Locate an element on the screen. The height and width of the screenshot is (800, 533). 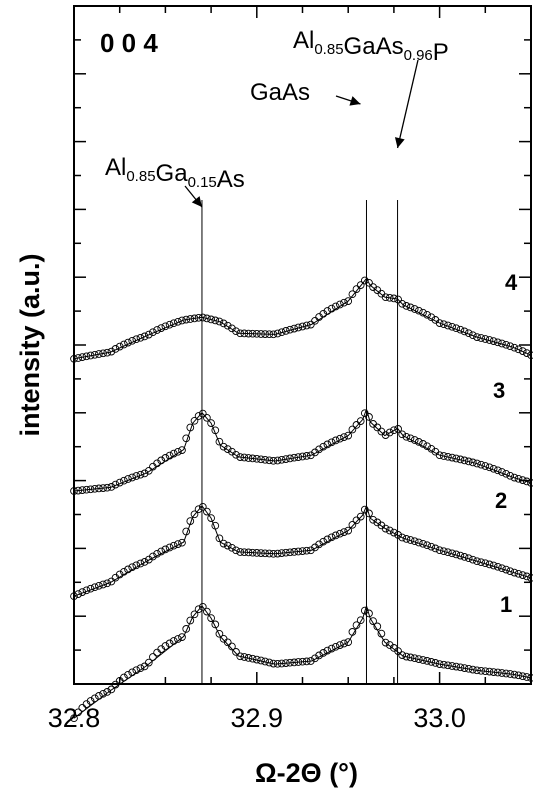
x-tick-label: 32.9 is located at coordinates (257, 718).